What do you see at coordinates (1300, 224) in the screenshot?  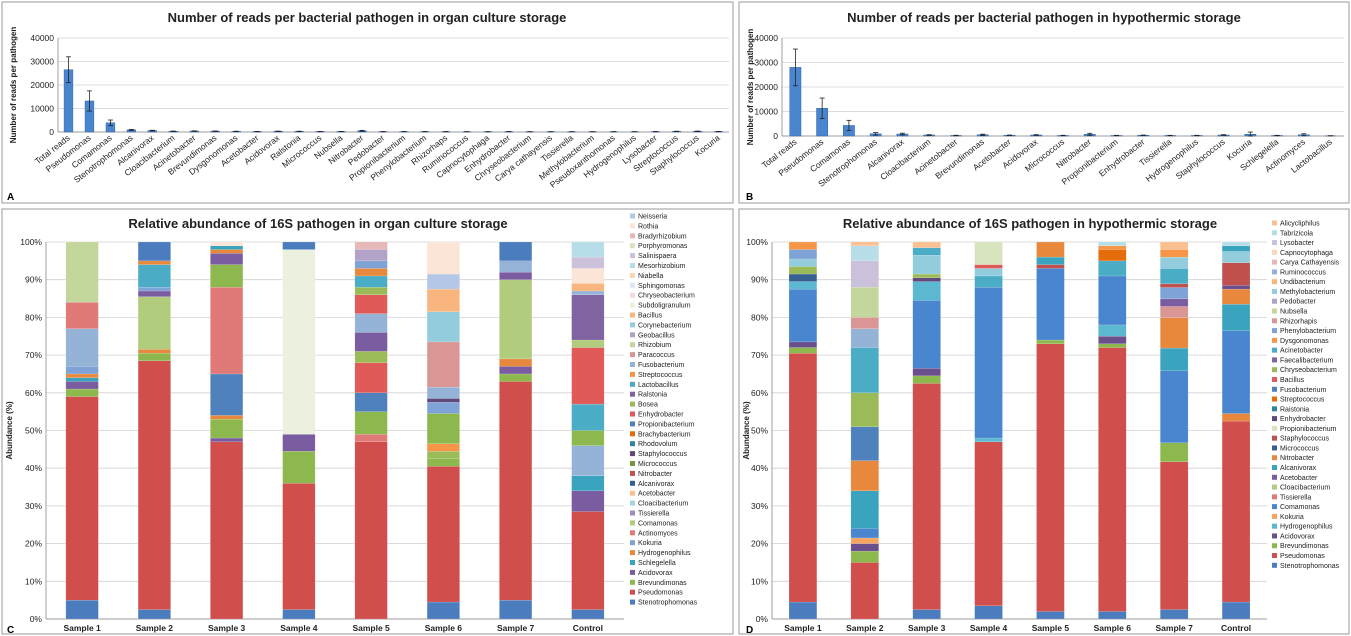 I see `legend-item: Alicycliphilus` at bounding box center [1300, 224].